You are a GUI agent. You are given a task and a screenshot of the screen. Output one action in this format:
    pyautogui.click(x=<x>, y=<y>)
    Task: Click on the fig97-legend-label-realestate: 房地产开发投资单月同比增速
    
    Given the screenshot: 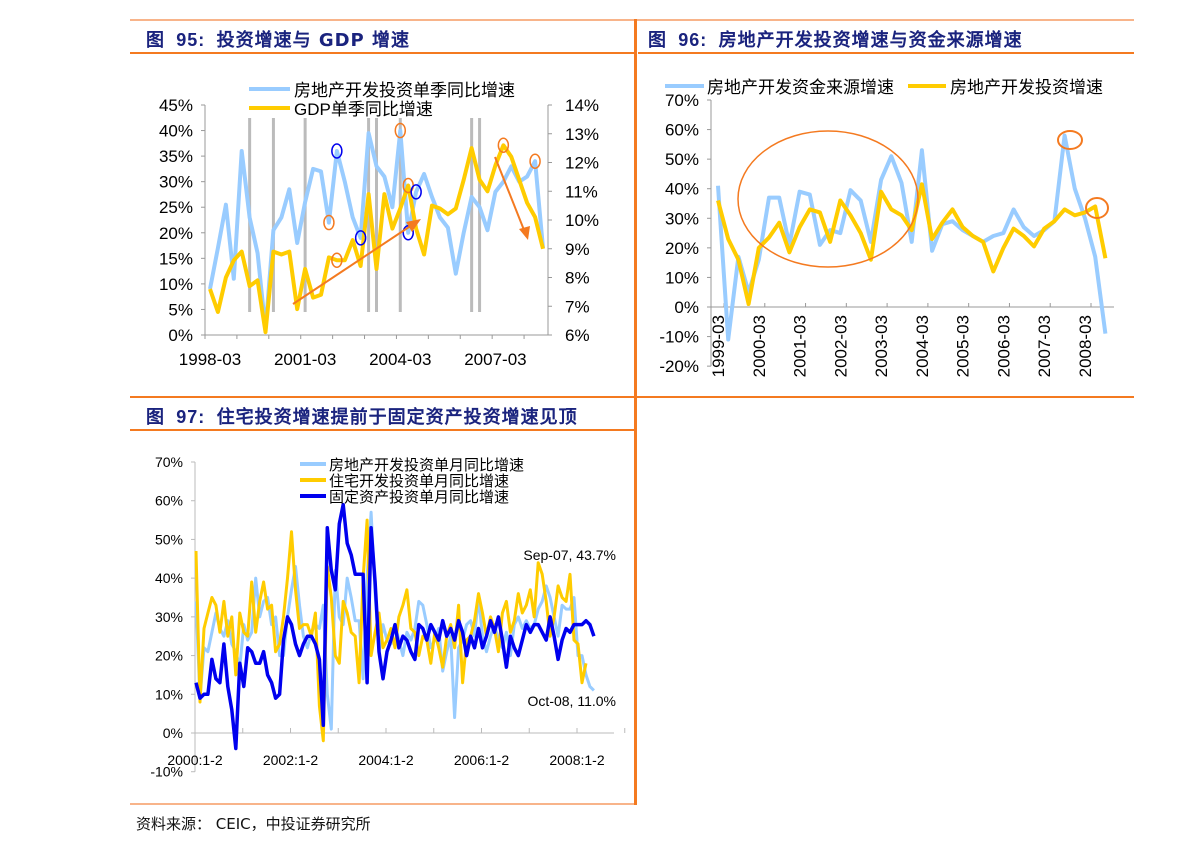 What is the action you would take?
    pyautogui.click(x=426, y=465)
    